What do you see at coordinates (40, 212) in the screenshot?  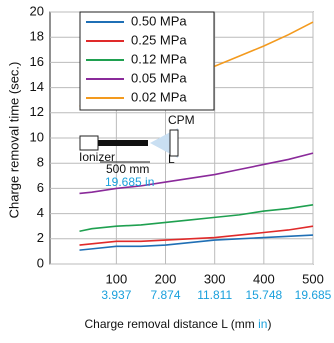 I see `y-tick-label: 4` at bounding box center [40, 212].